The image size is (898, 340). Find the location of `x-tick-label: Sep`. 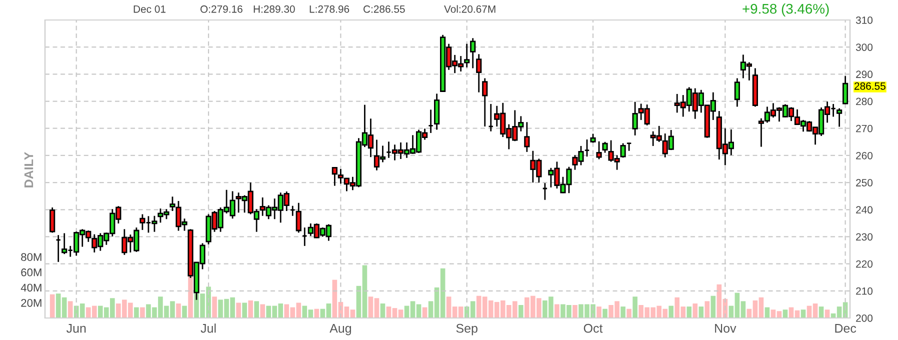

x-tick-label: Sep is located at coordinates (467, 330).